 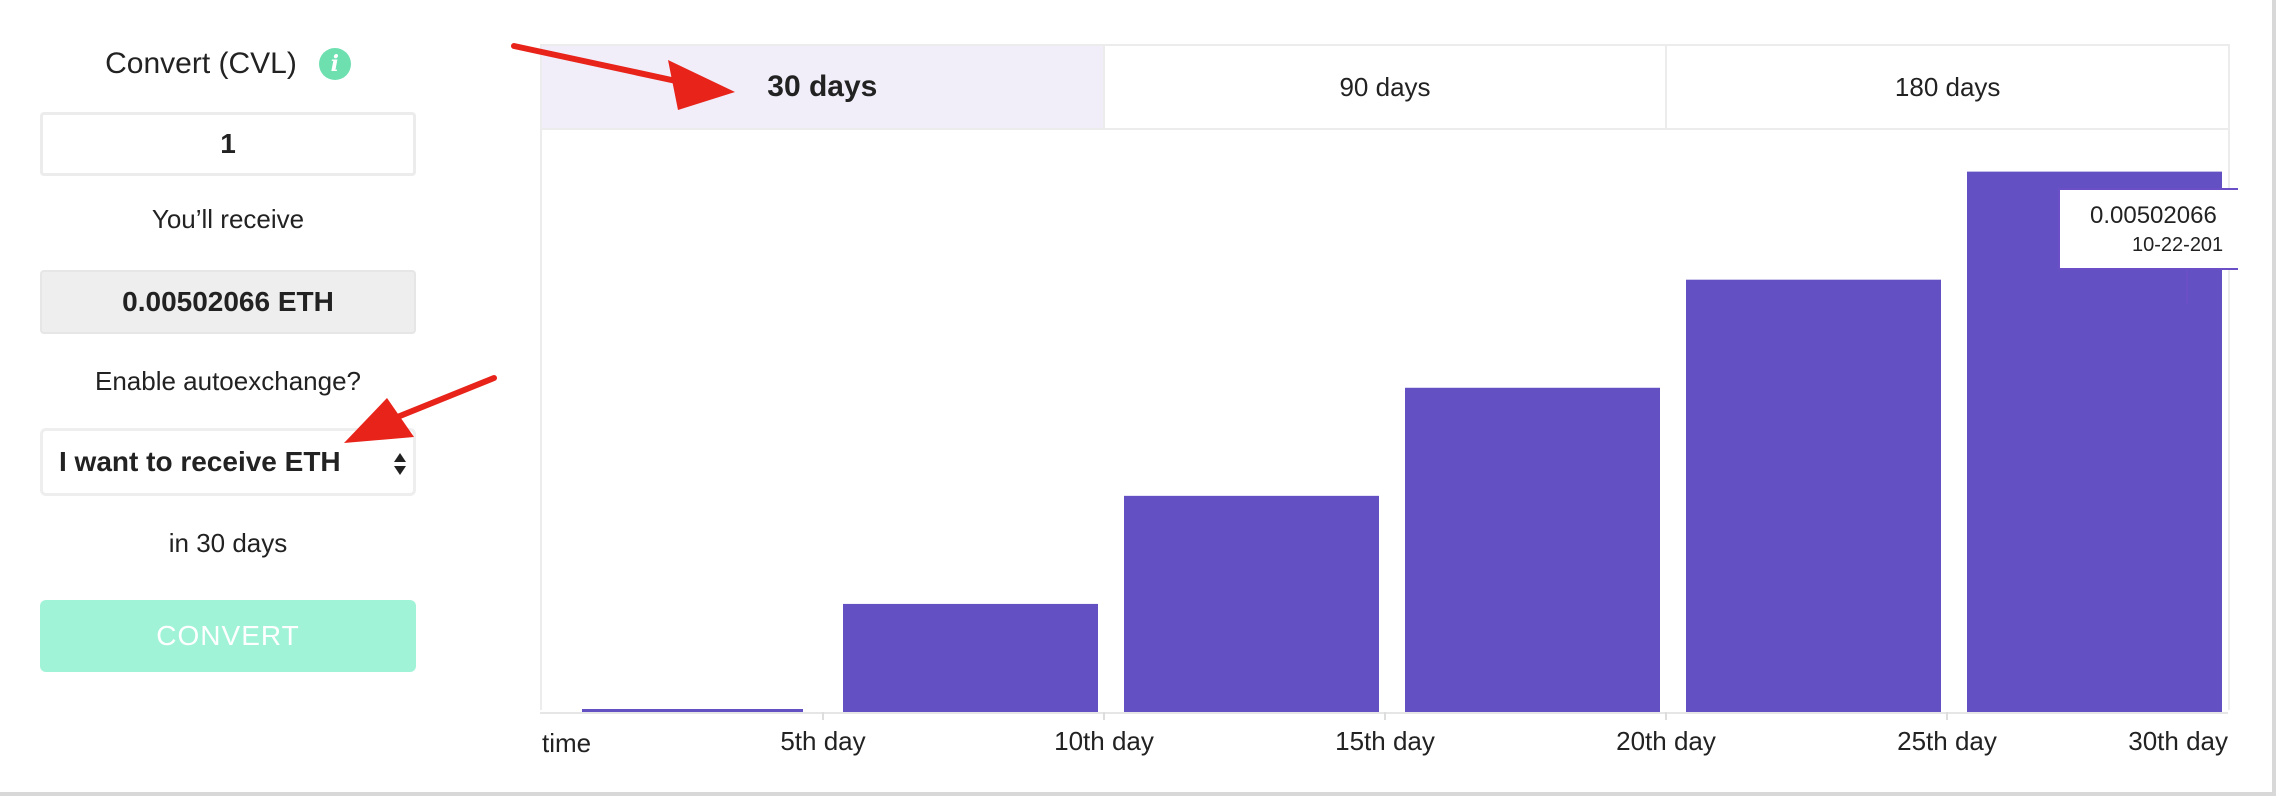 I want to click on converter-title: Convert (CVL), so click(x=201, y=63).